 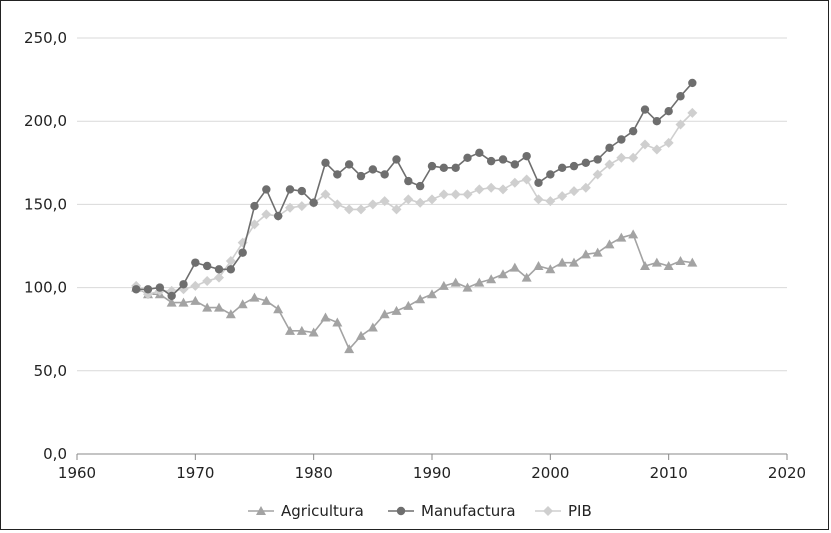 I want to click on y-tick-label: 50,0, so click(x=50, y=371).